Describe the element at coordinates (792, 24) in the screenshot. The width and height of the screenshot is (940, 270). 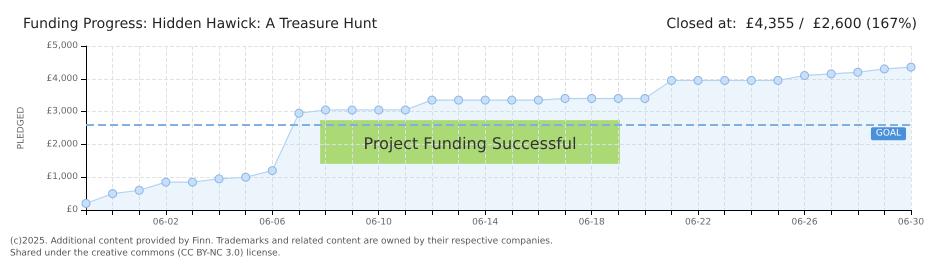
I see `chart-subtitle: Closed at: £4,355 / £2,600 (167%)` at that location.